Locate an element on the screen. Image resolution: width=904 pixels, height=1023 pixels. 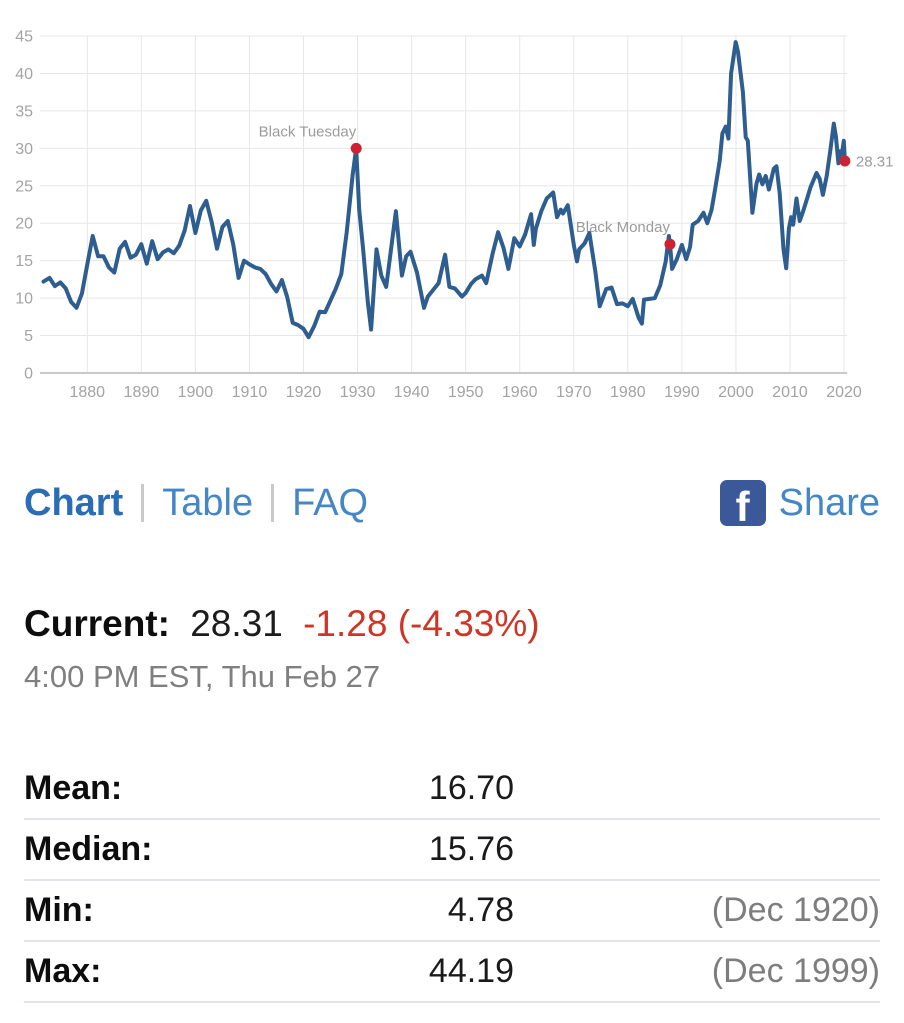
stat-date: (Dec 1920) is located at coordinates (795, 910).